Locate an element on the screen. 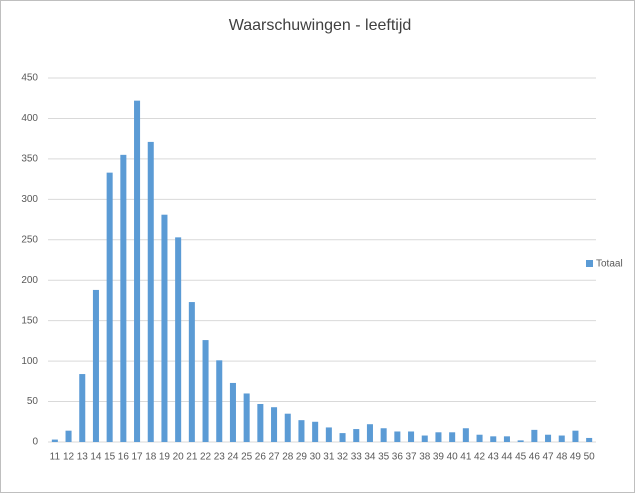 The image size is (635, 493). x-tick-label: 14 is located at coordinates (96, 457).